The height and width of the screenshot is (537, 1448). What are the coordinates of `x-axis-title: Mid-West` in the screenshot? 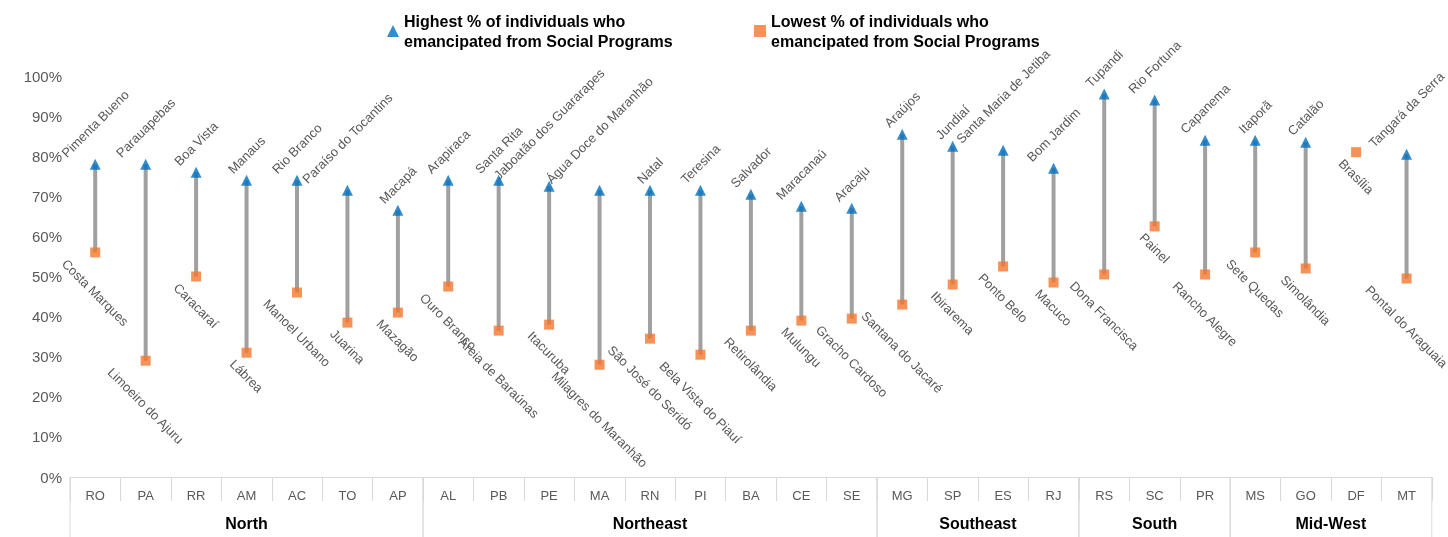 It's located at (1331, 523).